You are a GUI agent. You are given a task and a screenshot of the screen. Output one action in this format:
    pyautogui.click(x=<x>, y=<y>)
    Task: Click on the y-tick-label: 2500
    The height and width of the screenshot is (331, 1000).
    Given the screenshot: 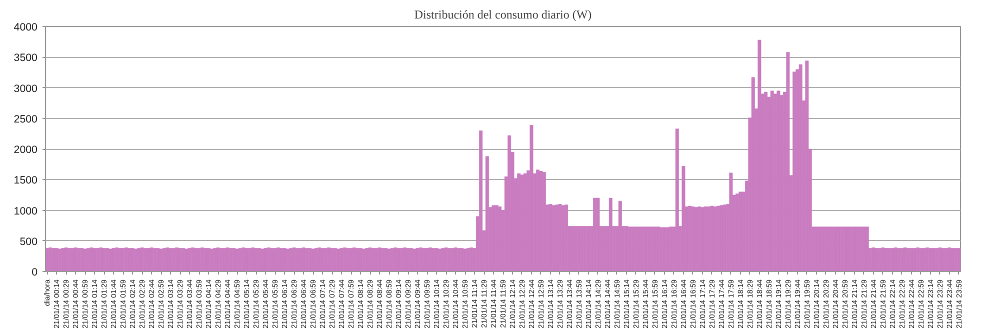 What is the action you would take?
    pyautogui.click(x=26, y=119)
    